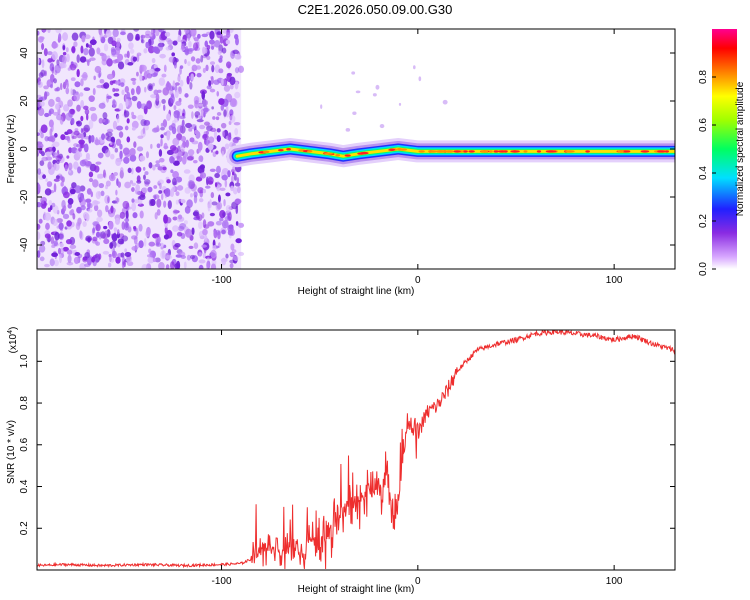 The image size is (750, 600). What do you see at coordinates (703, 269) in the screenshot?
I see `colorbar-tick-label: 0.0` at bounding box center [703, 269].